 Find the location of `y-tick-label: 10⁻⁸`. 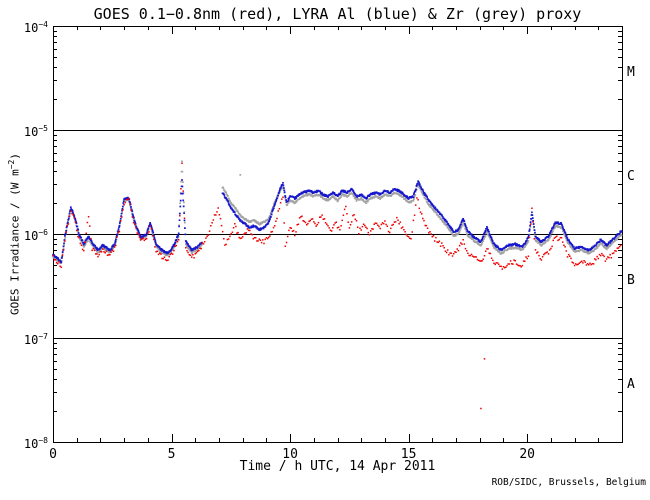

y-tick-label: 10⁻⁸ is located at coordinates (35, 443).